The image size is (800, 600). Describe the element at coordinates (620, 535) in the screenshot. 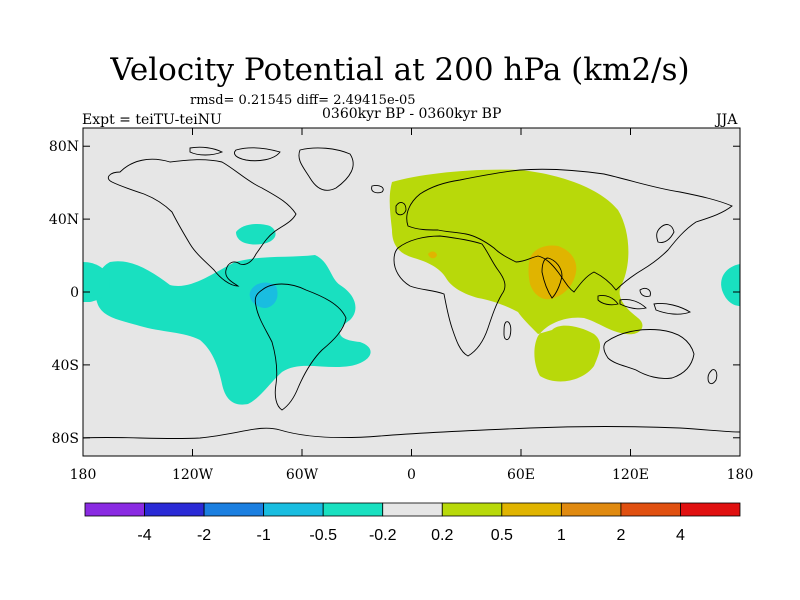

I see `colorbar-label: 2` at that location.